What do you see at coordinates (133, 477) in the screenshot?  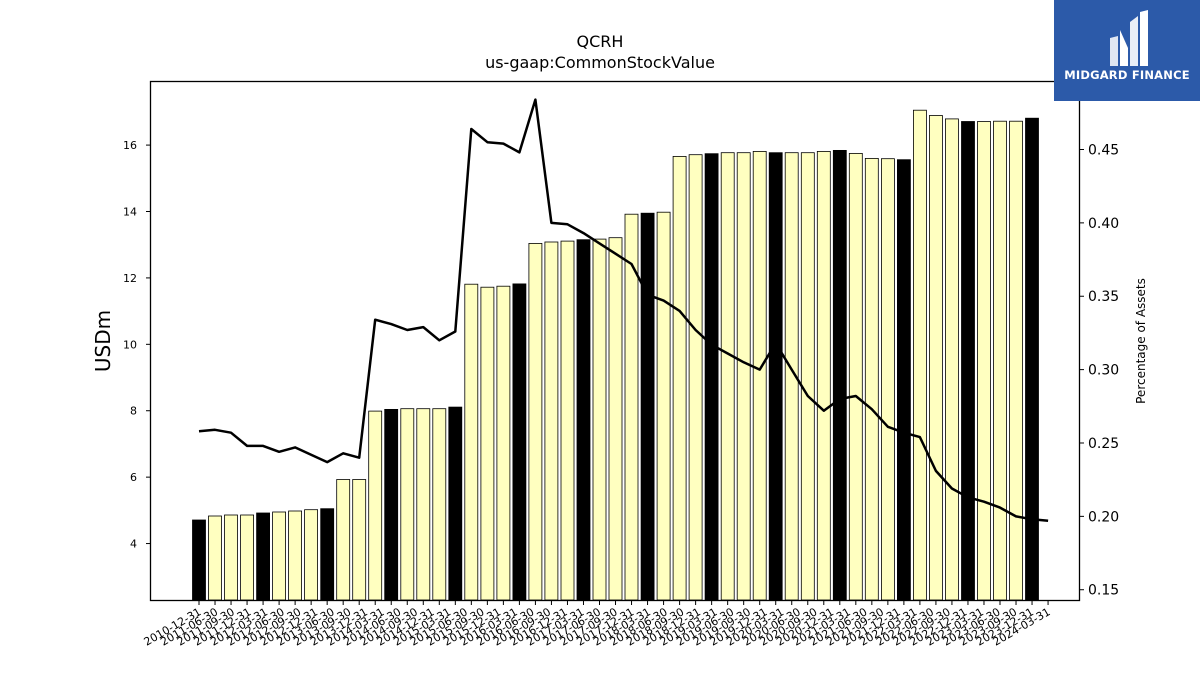 I see `y-tick-label: 6` at bounding box center [133, 477].